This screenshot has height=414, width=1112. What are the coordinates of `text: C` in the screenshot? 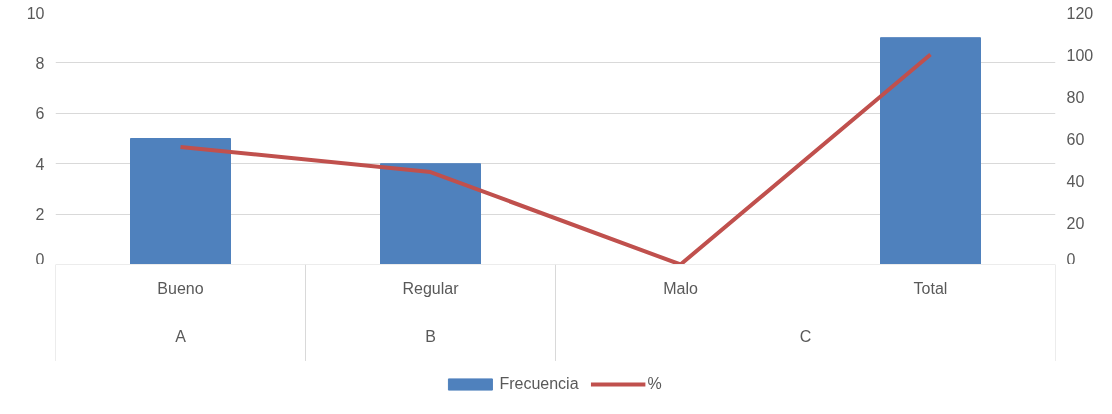 It's located at (805, 337).